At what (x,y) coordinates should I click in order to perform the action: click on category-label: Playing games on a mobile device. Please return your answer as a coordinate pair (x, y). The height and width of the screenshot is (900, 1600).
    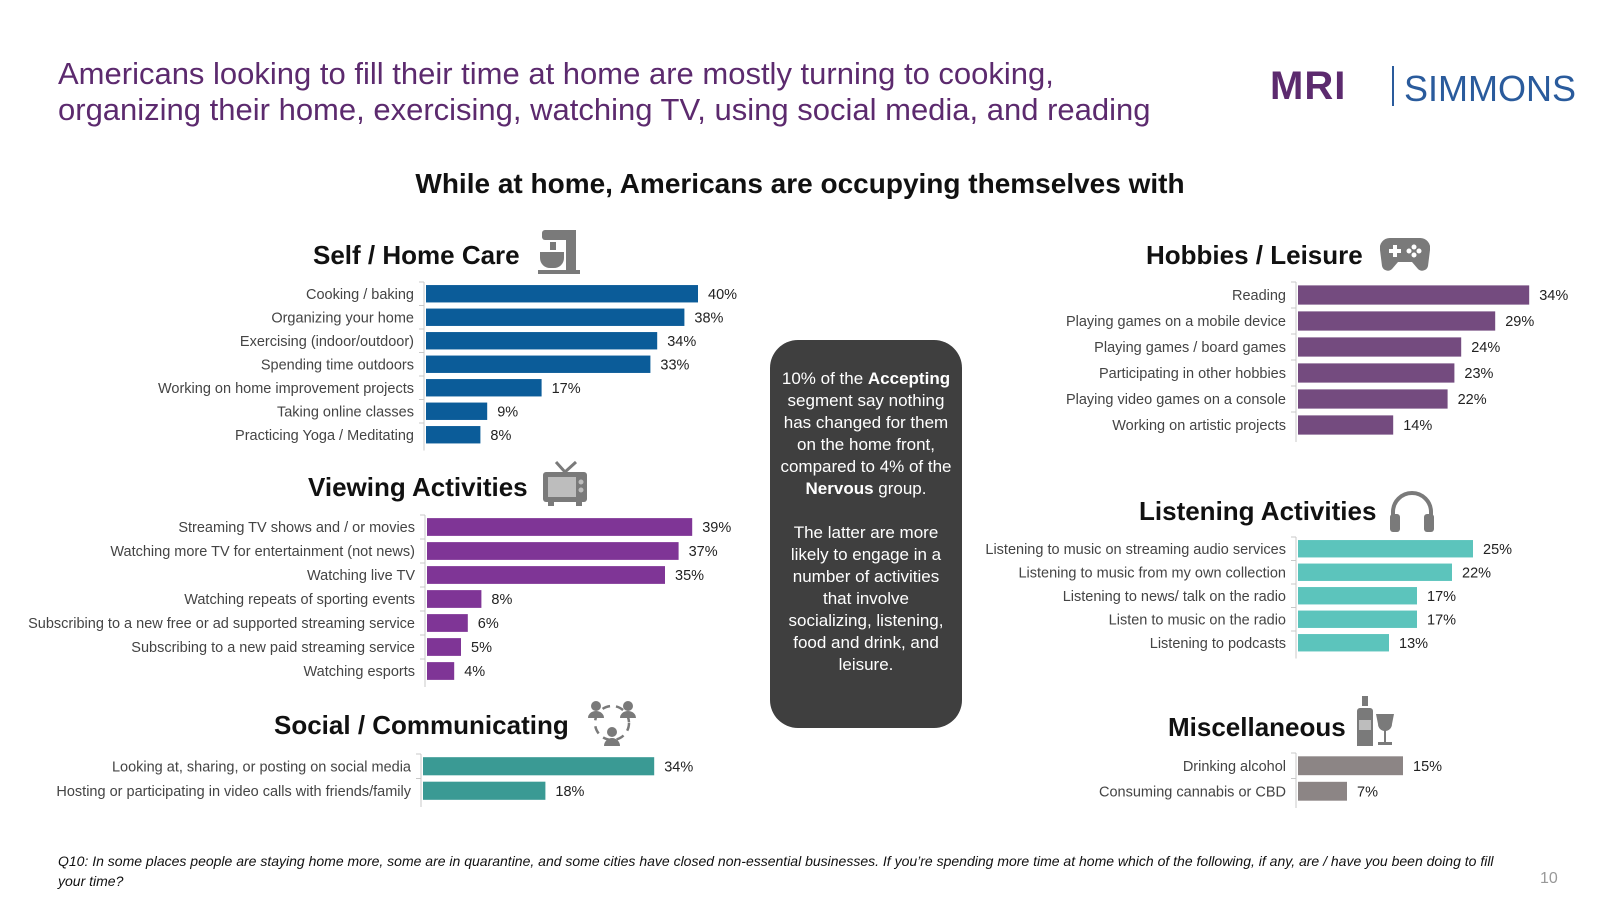
    Looking at the image, I should click on (1176, 322).